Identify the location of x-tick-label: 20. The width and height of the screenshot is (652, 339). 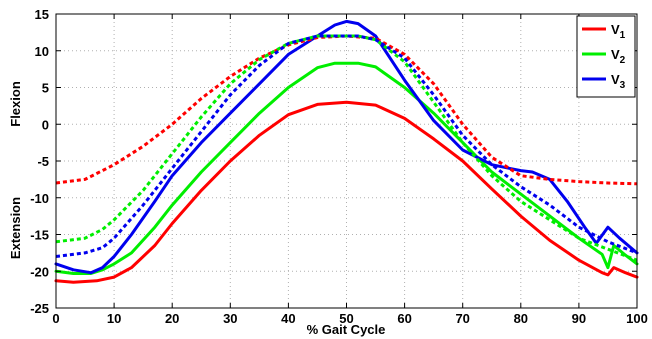
(172, 318).